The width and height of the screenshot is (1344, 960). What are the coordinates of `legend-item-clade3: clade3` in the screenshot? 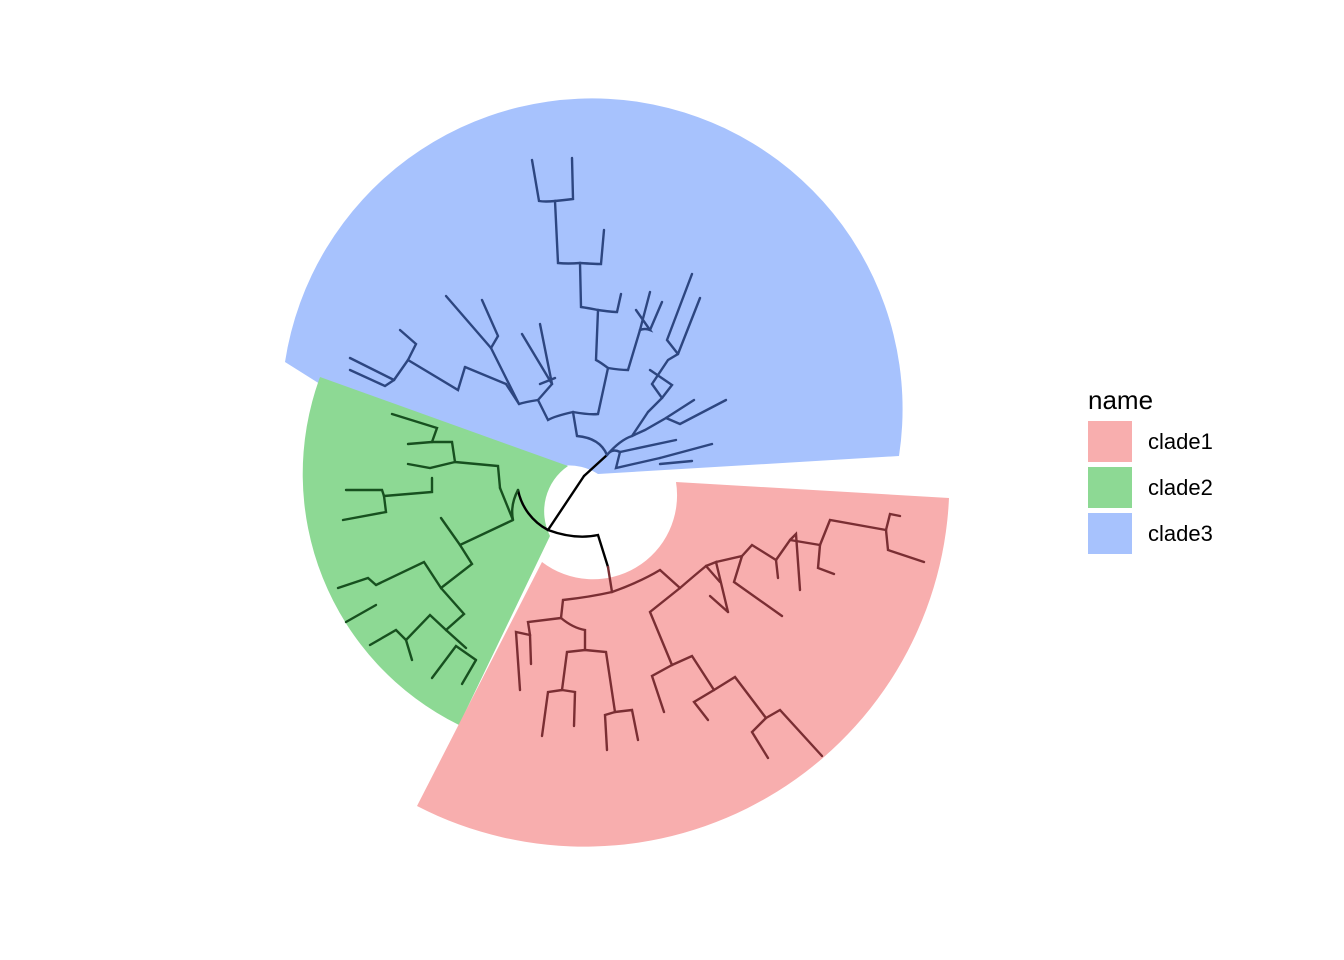 It's located at (1150, 531).